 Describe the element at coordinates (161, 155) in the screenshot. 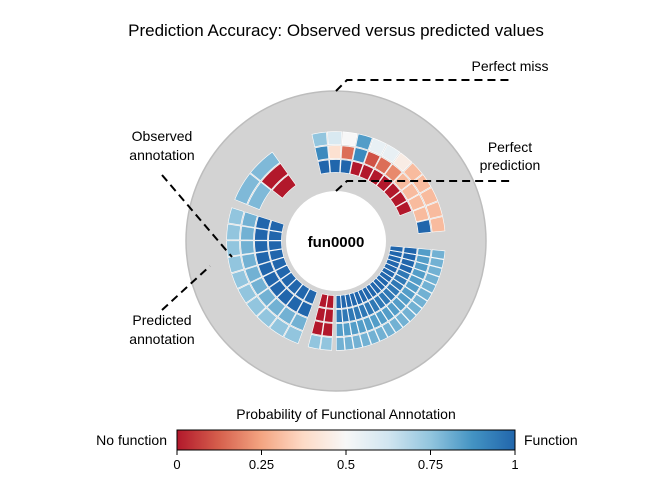

I see `observed-annotation-label-line2: annotation` at that location.